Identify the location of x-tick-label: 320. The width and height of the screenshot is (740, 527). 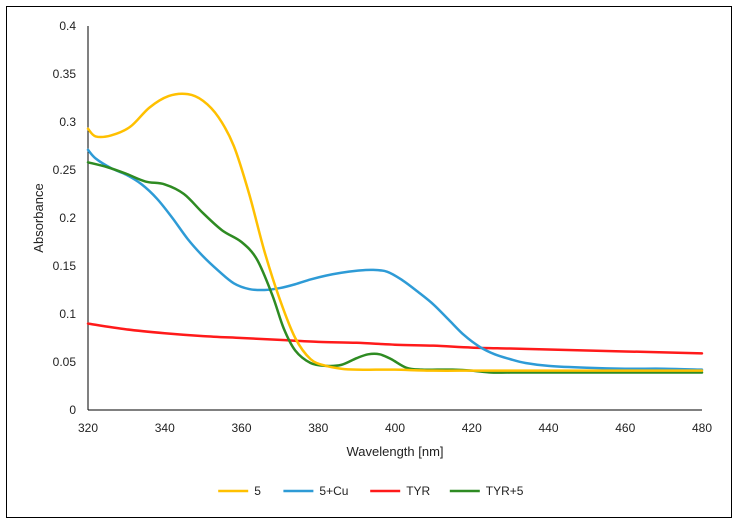
(88, 428).